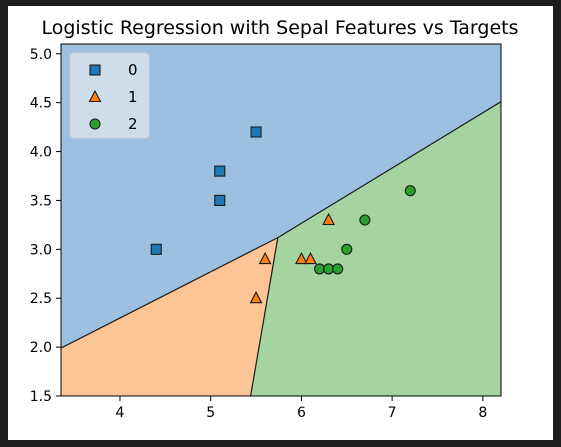 The image size is (561, 447). Describe the element at coordinates (41, 201) in the screenshot. I see `y-tick-label: 3.5` at that location.